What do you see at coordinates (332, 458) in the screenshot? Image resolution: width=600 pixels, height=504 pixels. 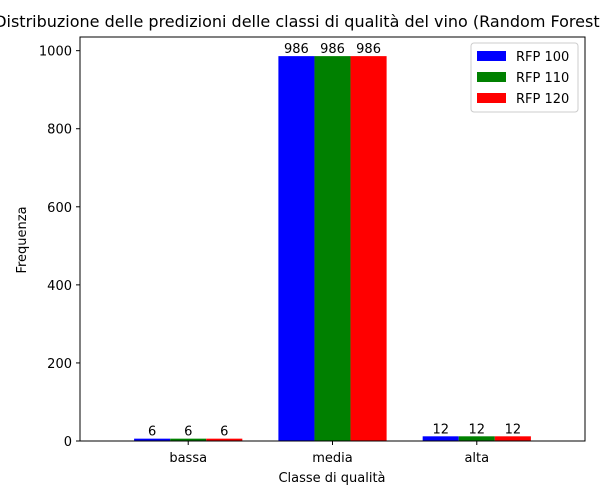 I see `x-tick-label-media: media` at bounding box center [332, 458].